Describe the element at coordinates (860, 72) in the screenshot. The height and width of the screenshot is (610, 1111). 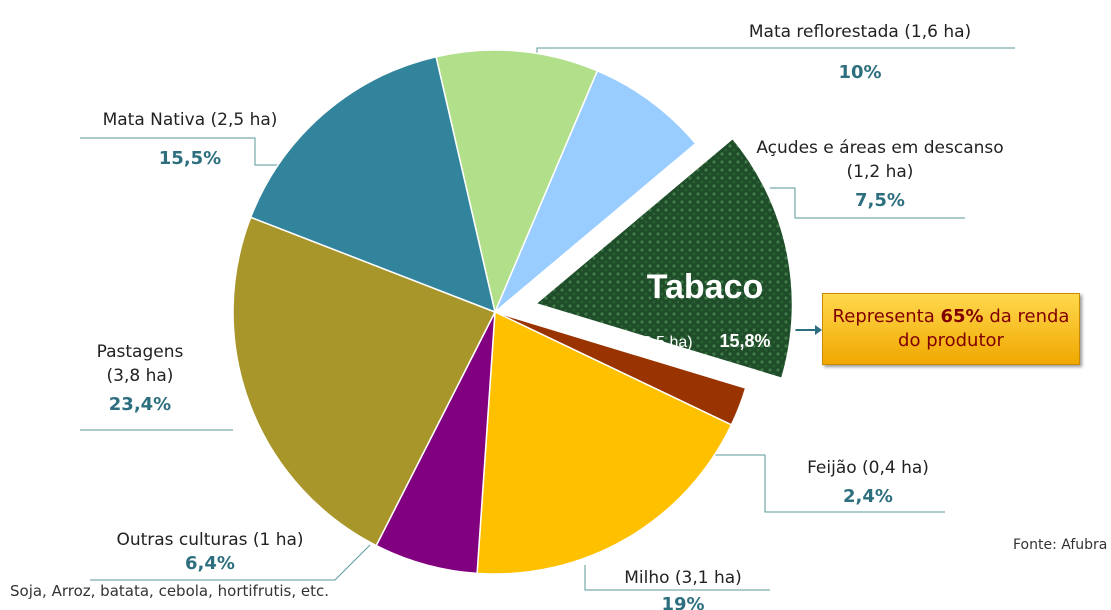
I see `slice-percent: 10%` at that location.